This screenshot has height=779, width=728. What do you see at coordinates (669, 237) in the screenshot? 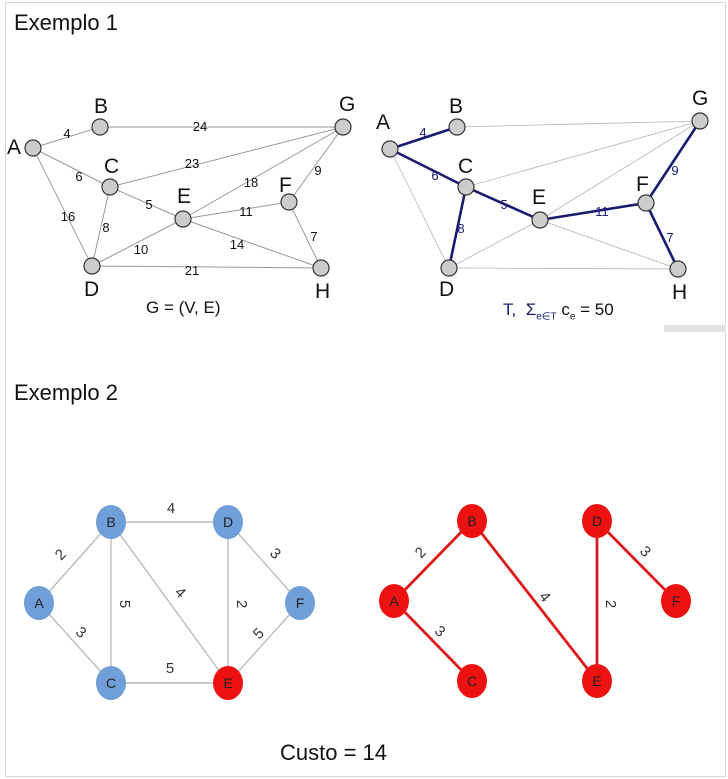
I see `tree-weight-F-H: 7` at bounding box center [669, 237].